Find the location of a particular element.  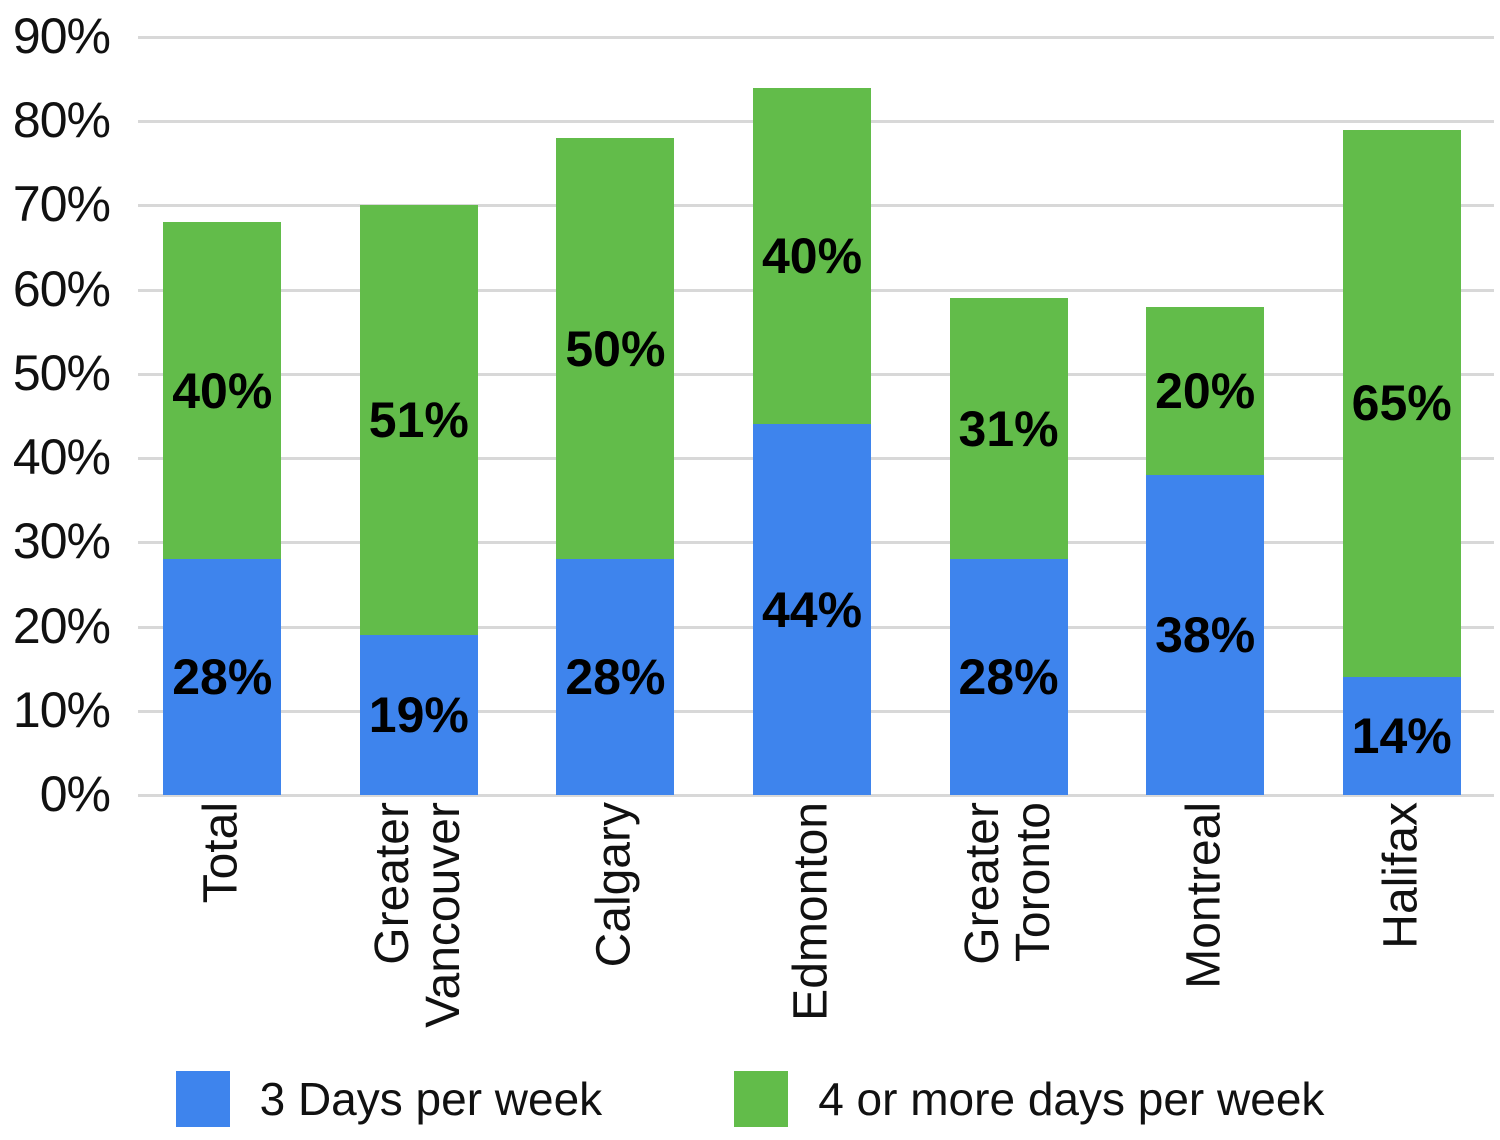

y-axis-tick-label-40: 40% is located at coordinates (61, 457).